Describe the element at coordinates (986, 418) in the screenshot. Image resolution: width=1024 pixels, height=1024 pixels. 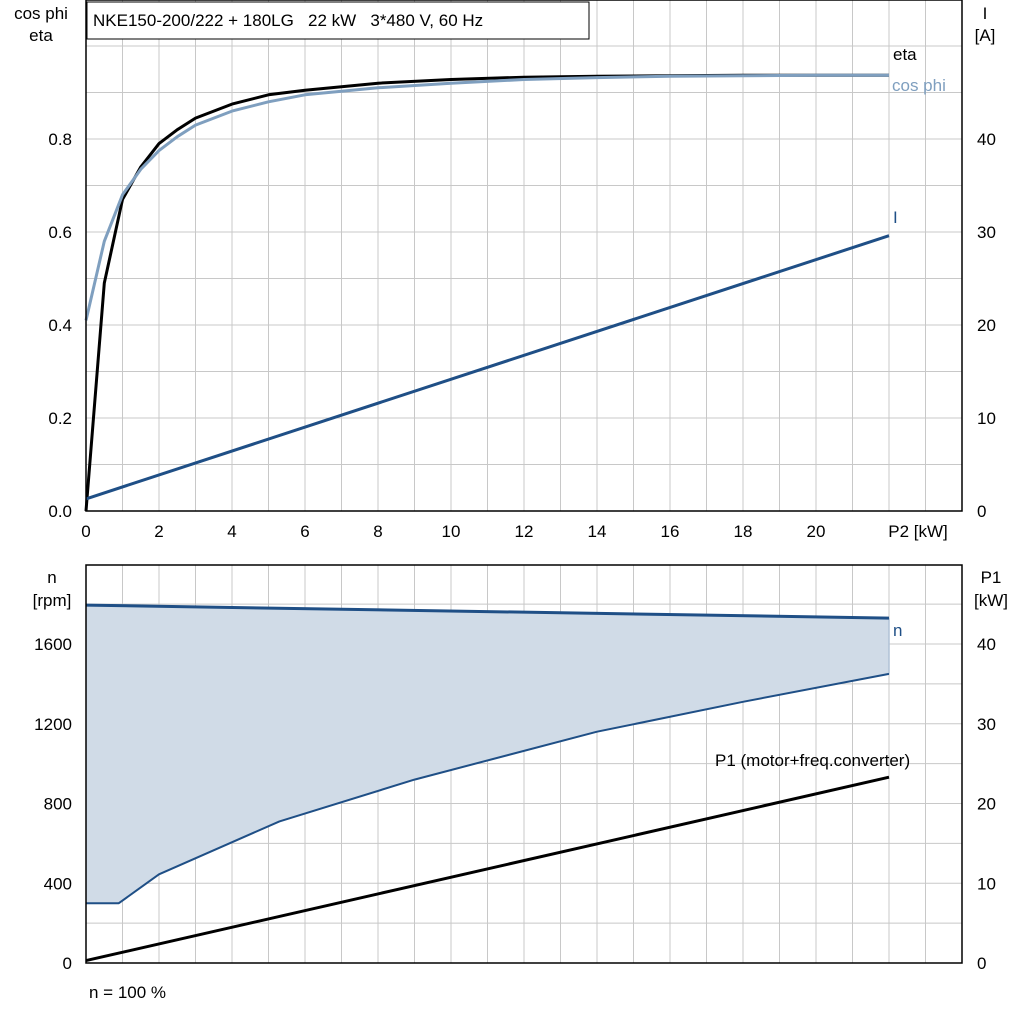
I see `top-right-tick-label: 10` at that location.